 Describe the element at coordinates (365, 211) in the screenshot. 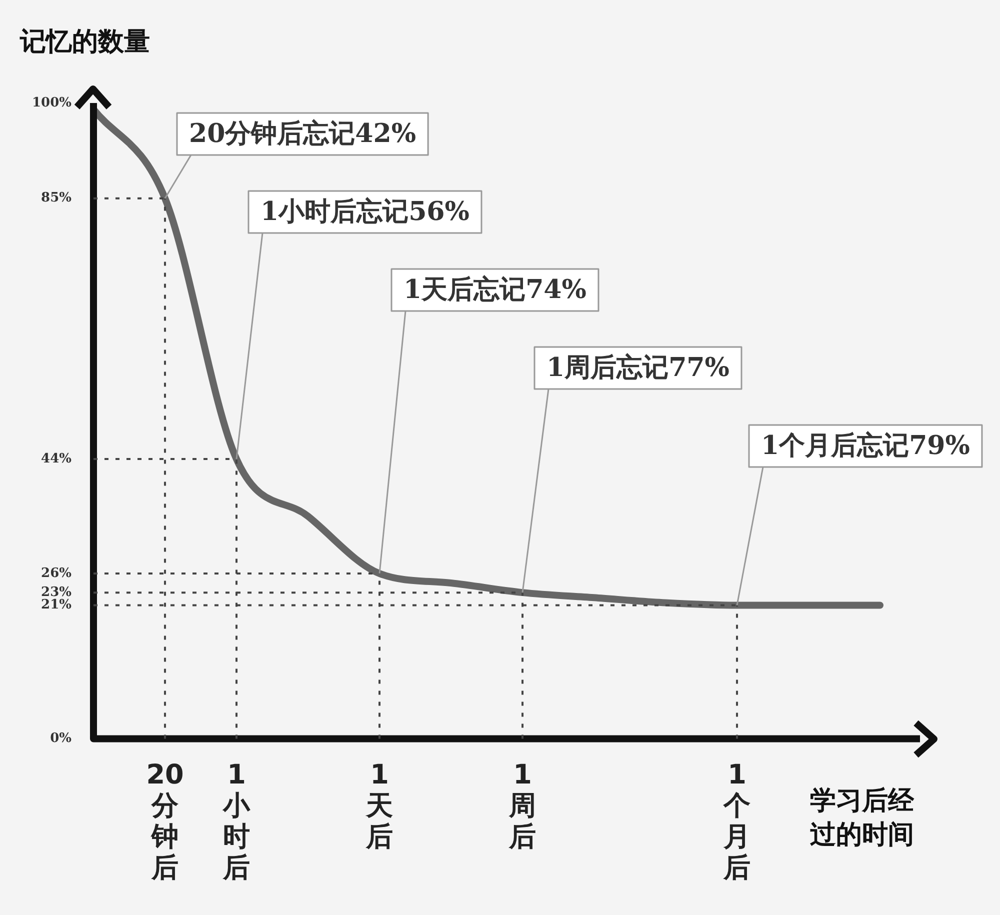

I see `annotation: 1小时后忘记56%` at that location.